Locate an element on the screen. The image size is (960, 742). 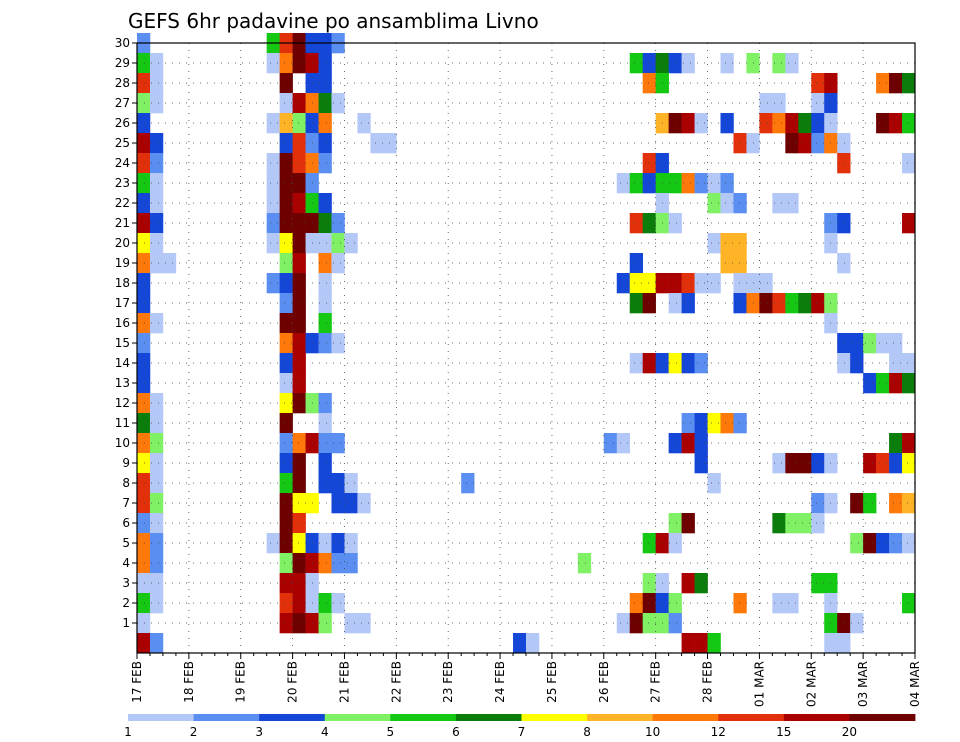
y-tick-label: 9 is located at coordinates (126, 463).